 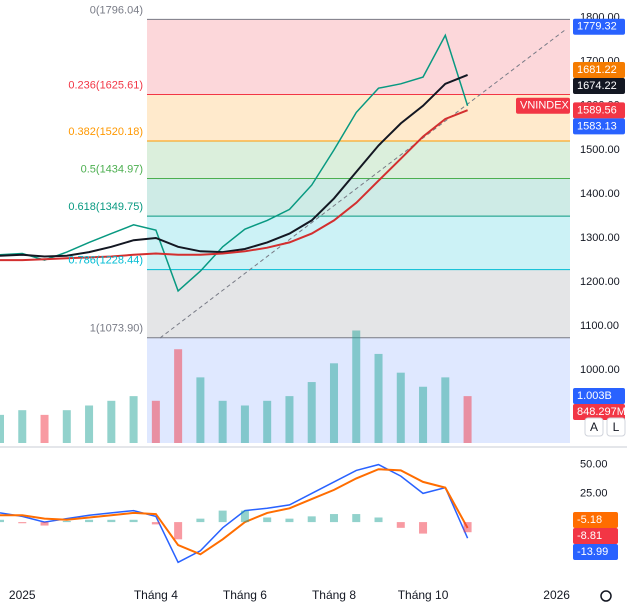 What do you see at coordinates (589, 536) in the screenshot?
I see `macd-tag: -8.81` at bounding box center [589, 536].